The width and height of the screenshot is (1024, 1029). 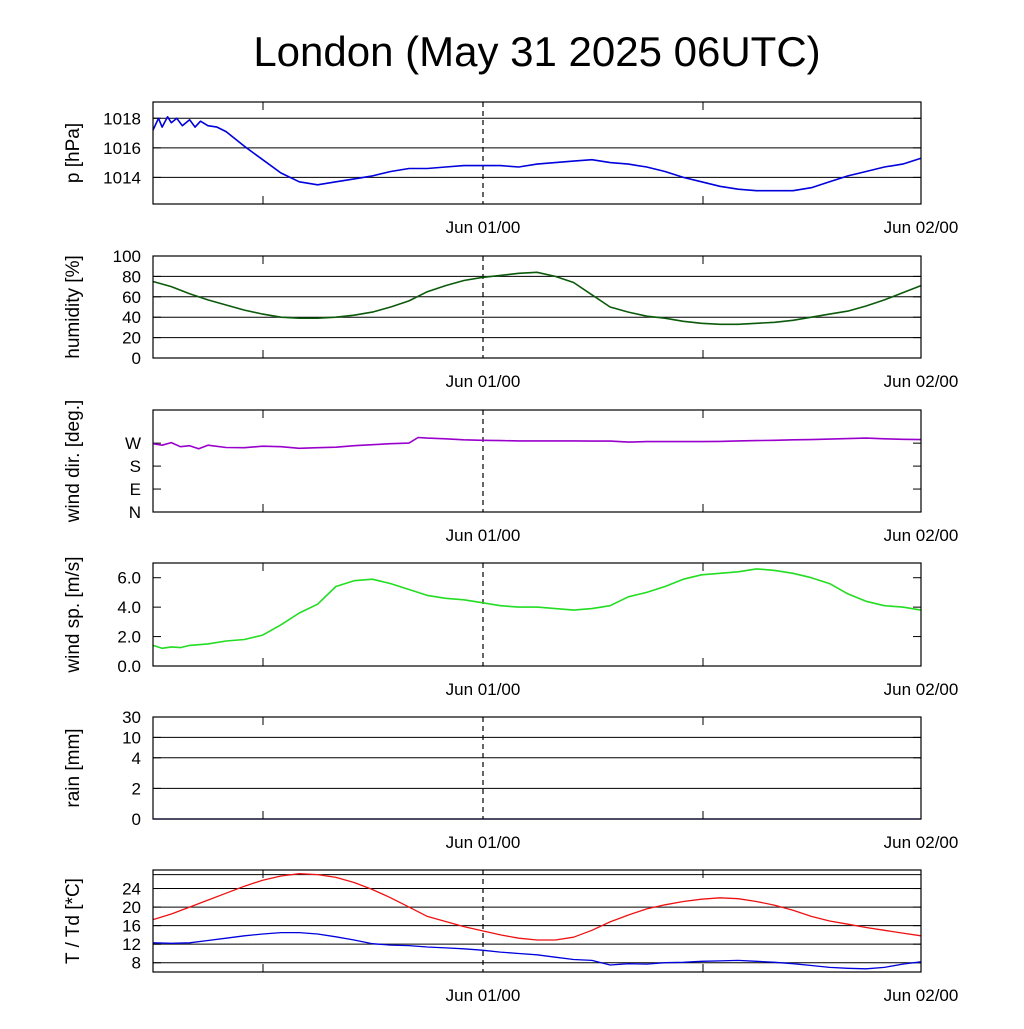 What do you see at coordinates (73, 614) in the screenshot?
I see `y-axis-label: wind sp. [m/s]` at bounding box center [73, 614].